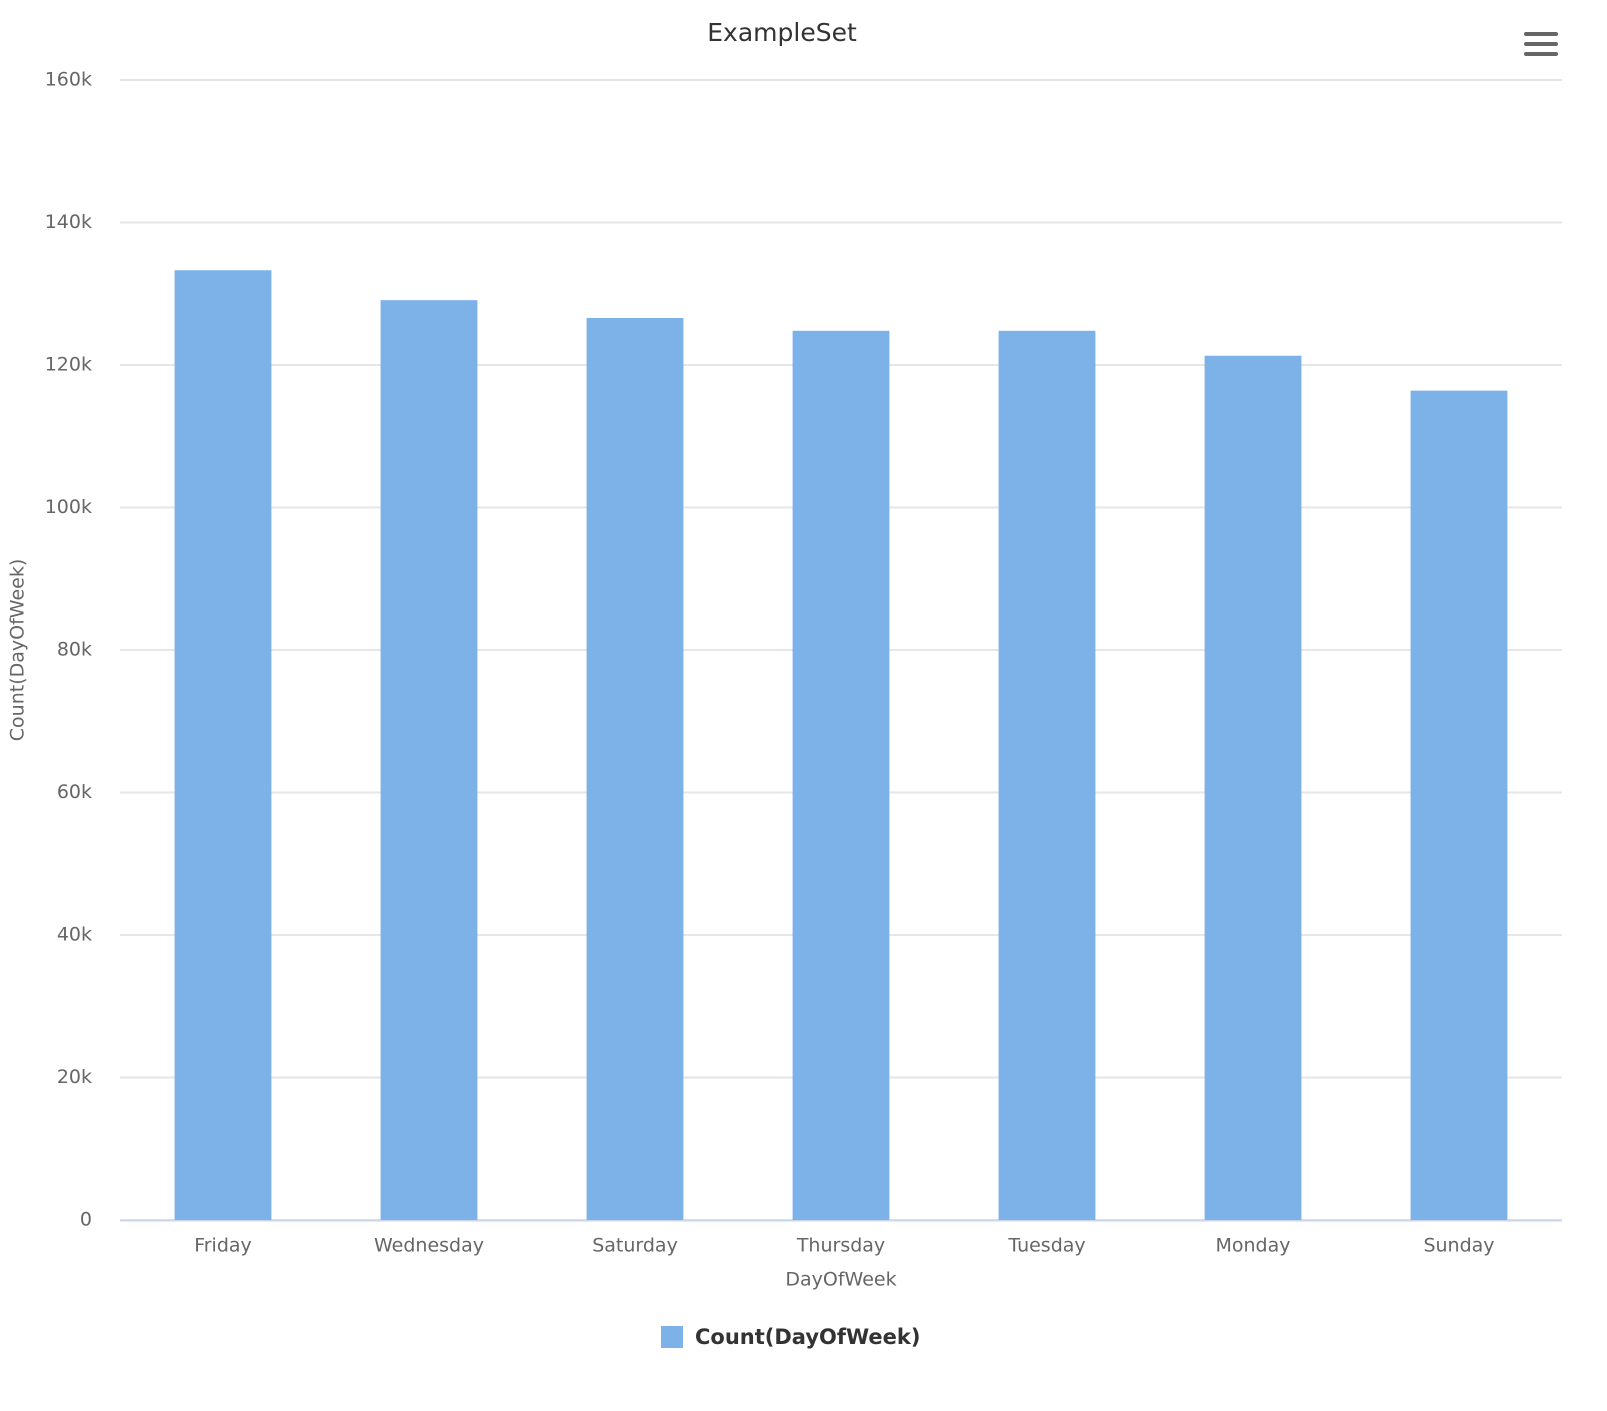  What do you see at coordinates (223, 1246) in the screenshot?
I see `x-tick-label: Friday` at bounding box center [223, 1246].